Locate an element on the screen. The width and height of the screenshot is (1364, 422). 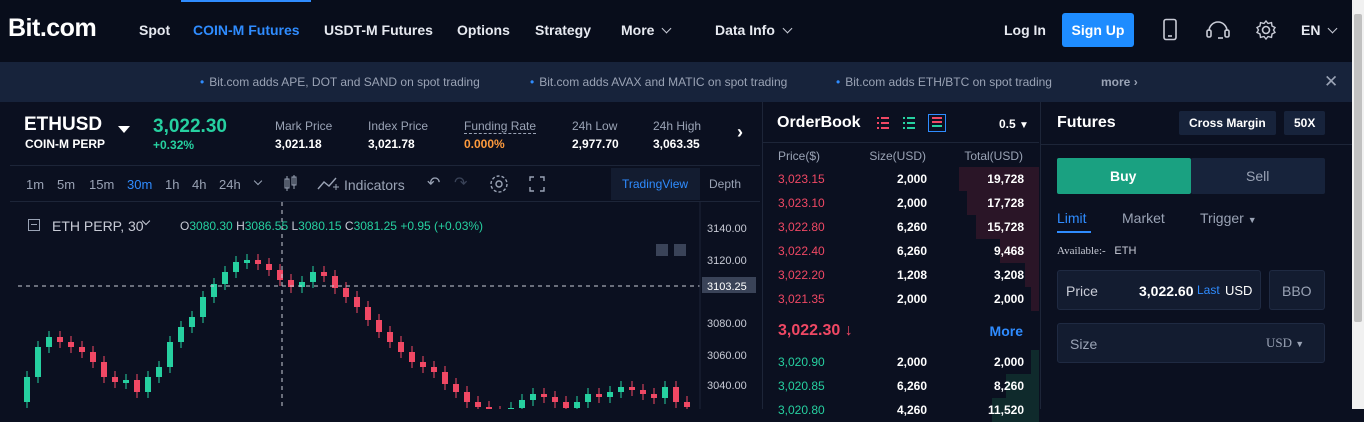
support-icon is located at coordinates (1218, 30).